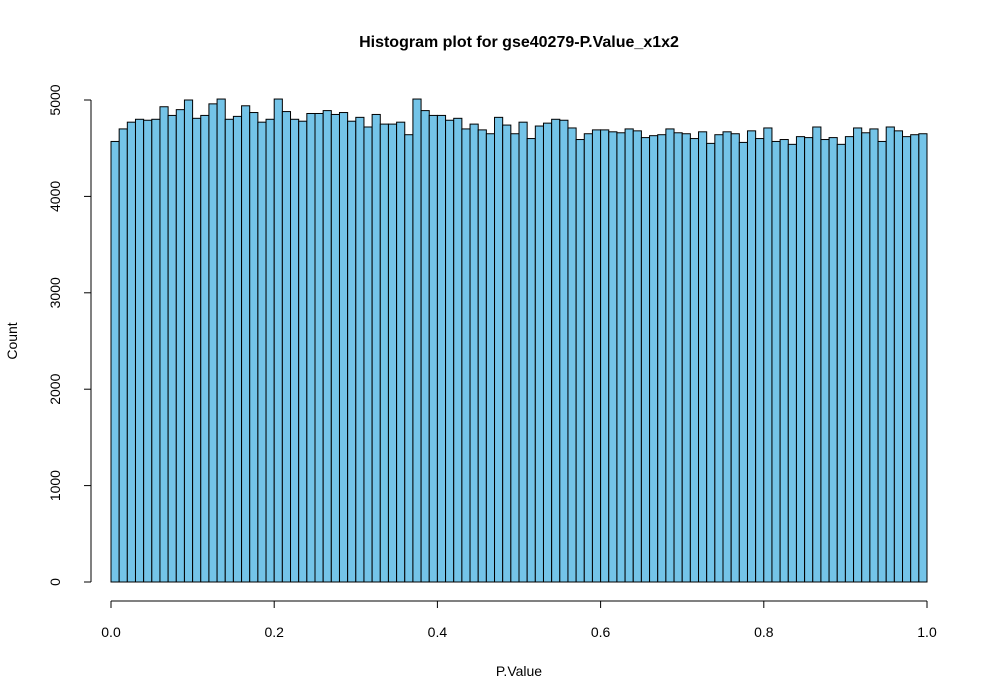 This screenshot has width=1000, height=700. Describe the element at coordinates (111, 632) in the screenshot. I see `x-tick-label: 0.0` at that location.